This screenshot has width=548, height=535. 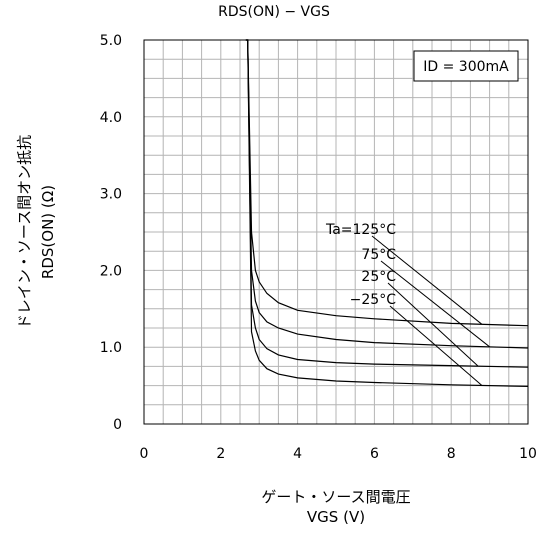 What do you see at coordinates (111, 271) in the screenshot?
I see `y-tick-label: 2.0` at bounding box center [111, 271].